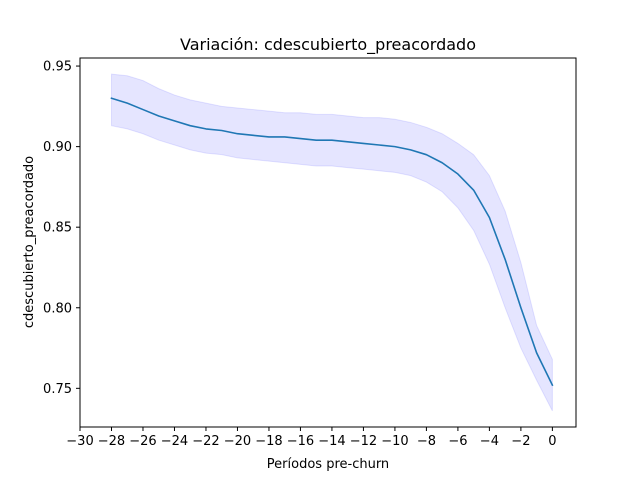  What do you see at coordinates (489, 441) in the screenshot?
I see `x-tick-label: −4` at bounding box center [489, 441].